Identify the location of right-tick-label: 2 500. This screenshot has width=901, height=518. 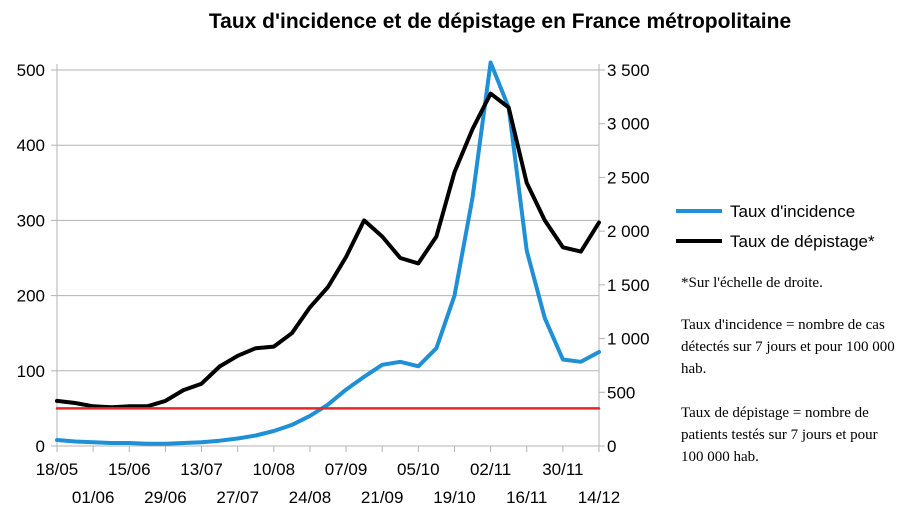
(628, 177).